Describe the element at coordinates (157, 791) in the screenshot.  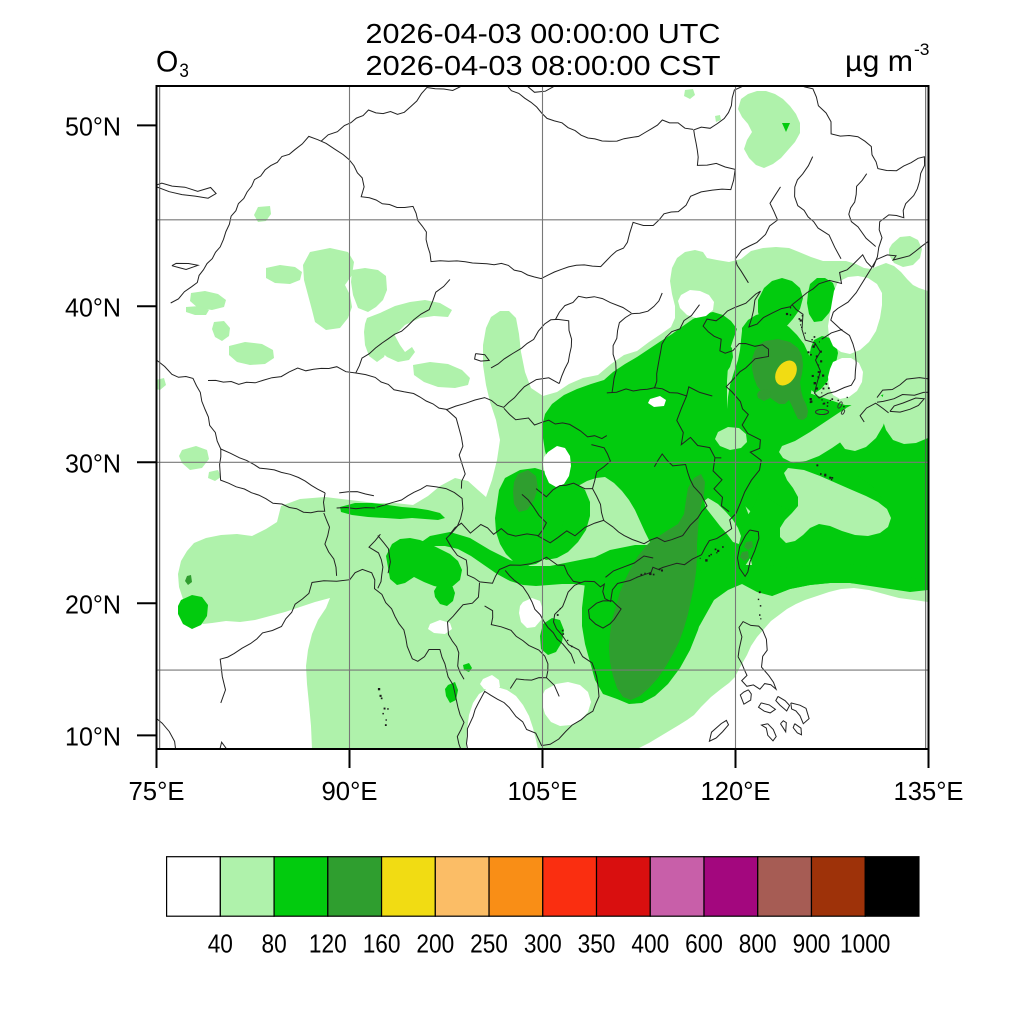
I see `svg-text: 75°E` at that location.